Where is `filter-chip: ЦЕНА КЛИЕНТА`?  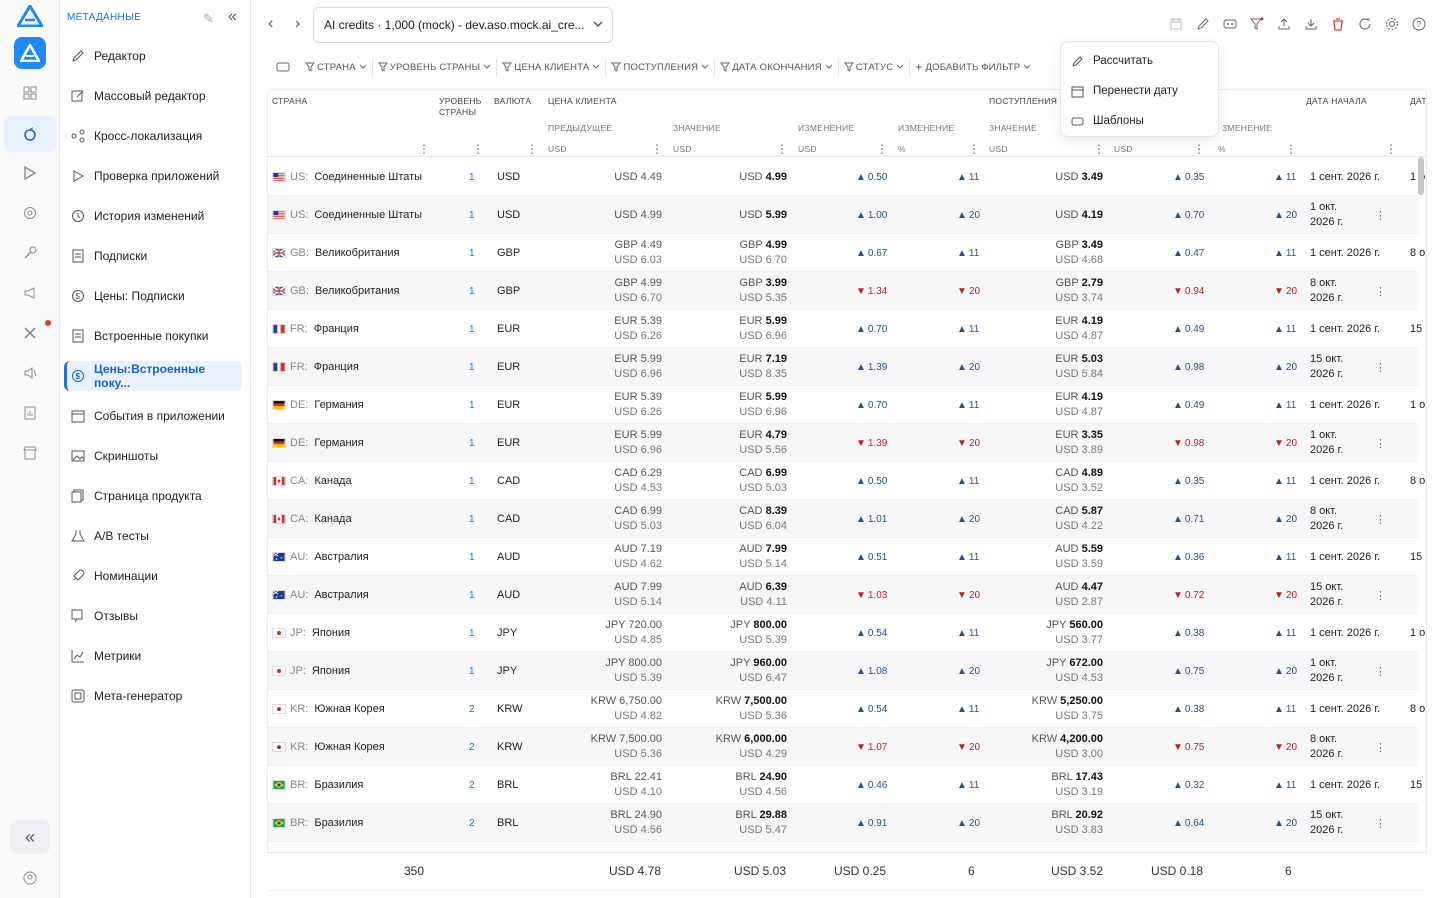
filter-chip: ЦЕНА КЛИЕНТА is located at coordinates (552, 67).